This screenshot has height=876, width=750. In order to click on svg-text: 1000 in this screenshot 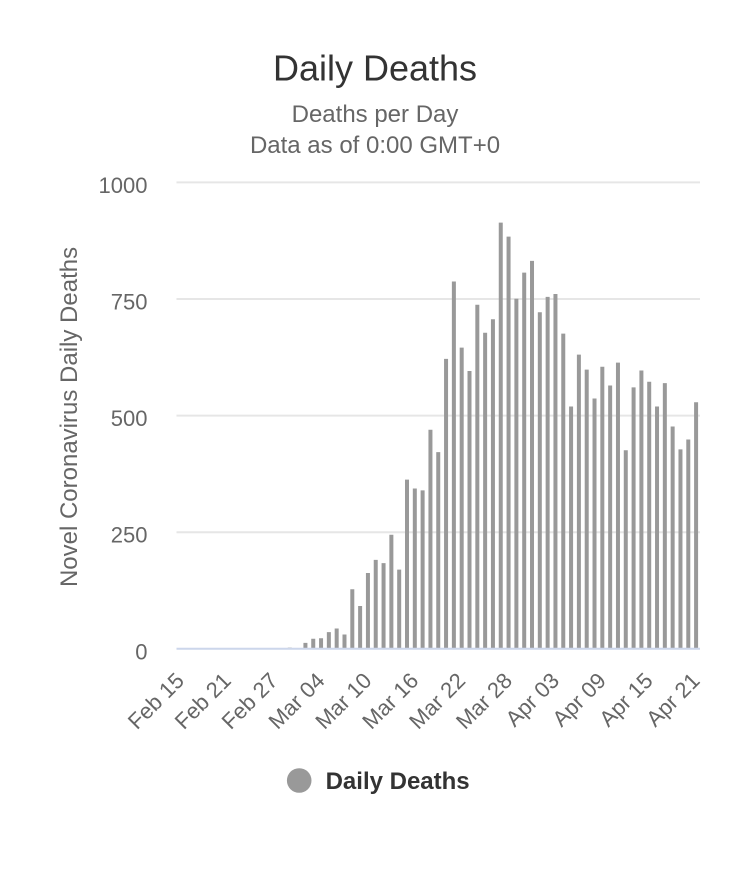, I will do `click(123, 185)`.